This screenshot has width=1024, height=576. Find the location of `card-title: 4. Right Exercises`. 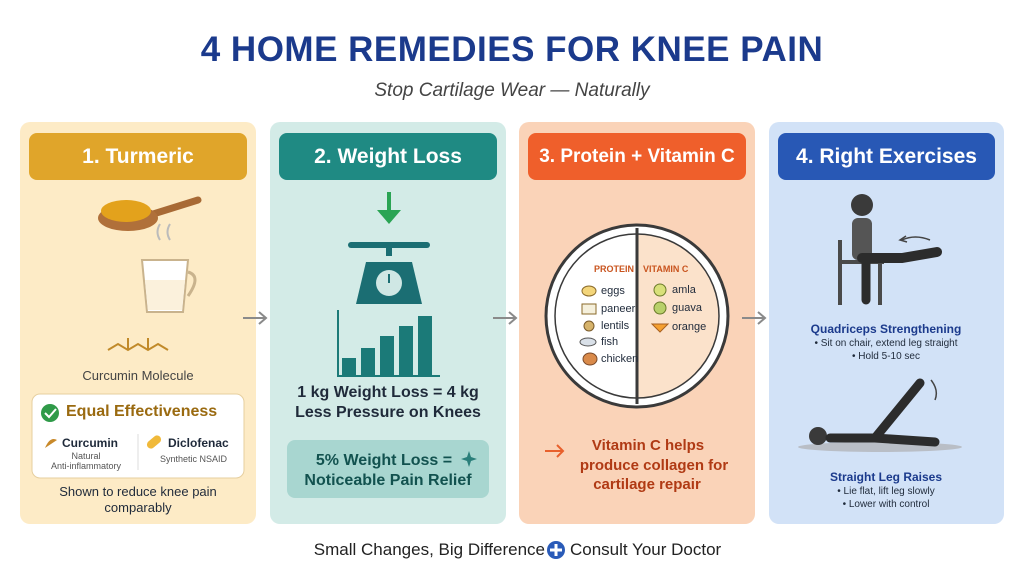

card-title: 4. Right Exercises is located at coordinates (886, 156).